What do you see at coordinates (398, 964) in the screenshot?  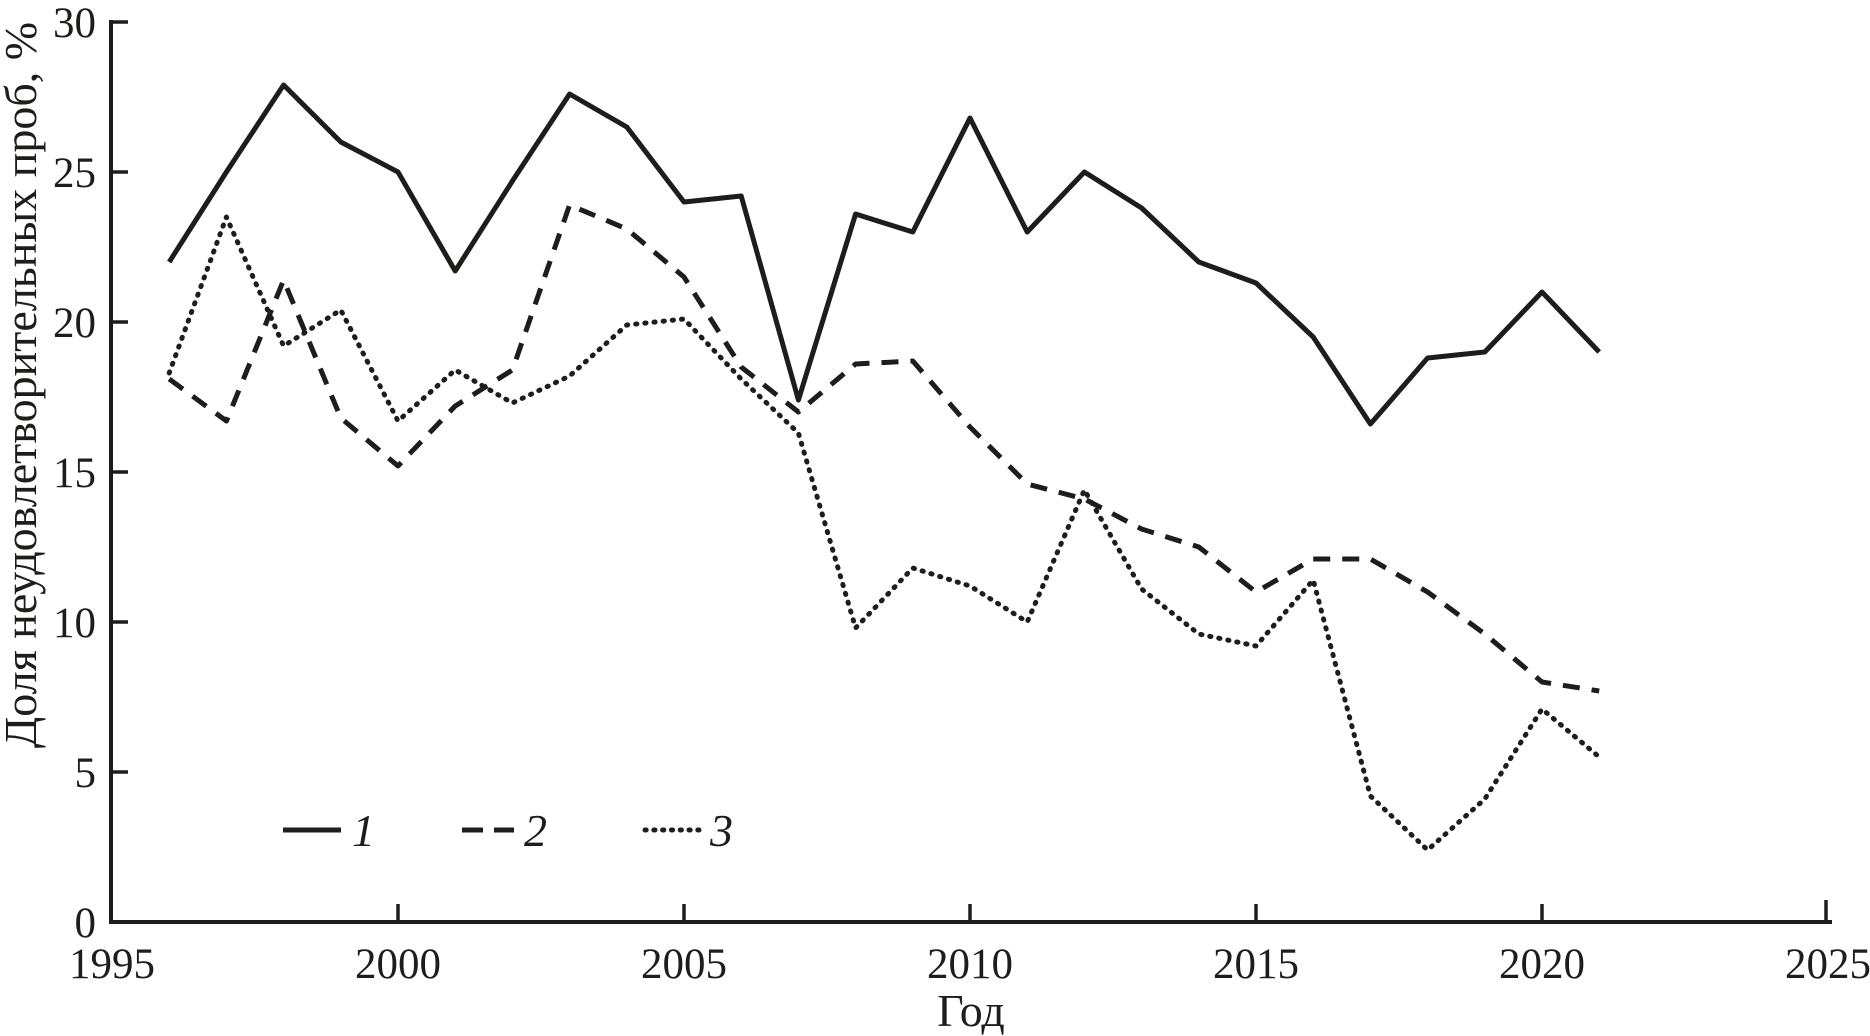 I see `x-tick-label: 2000` at bounding box center [398, 964].